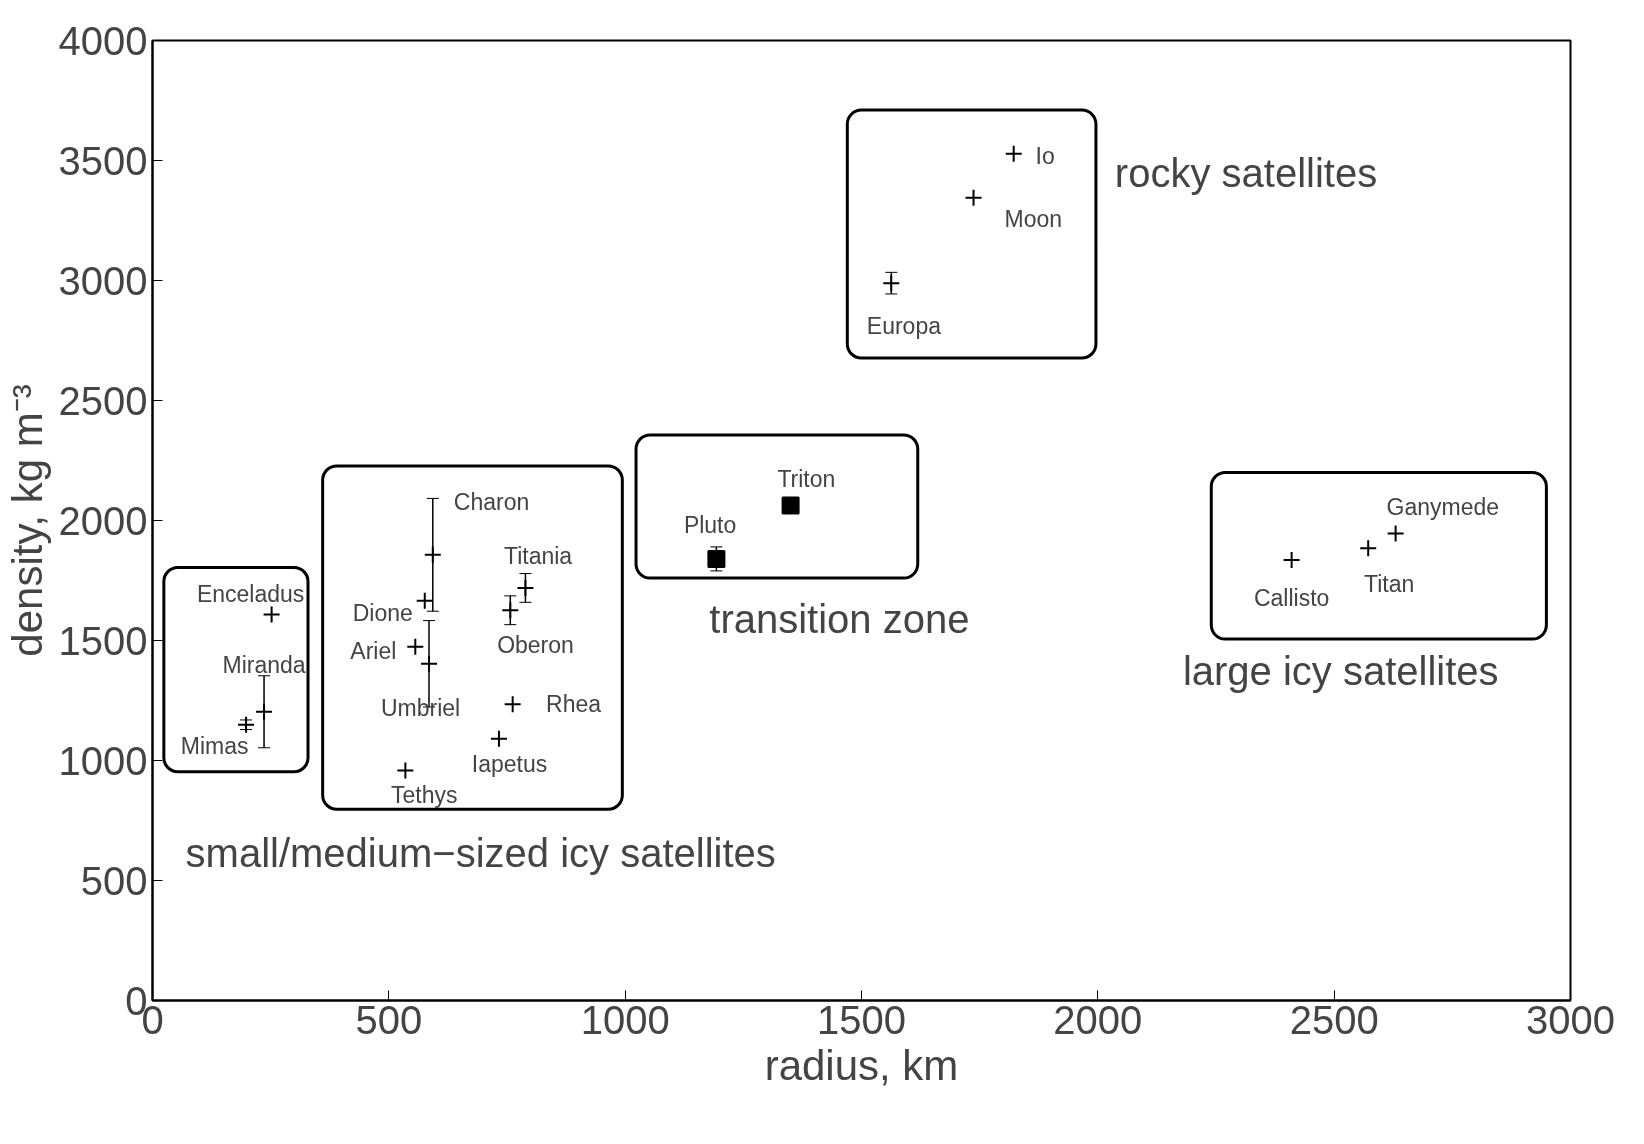  I want to click on y-tick-label: 1500, so click(103, 640).